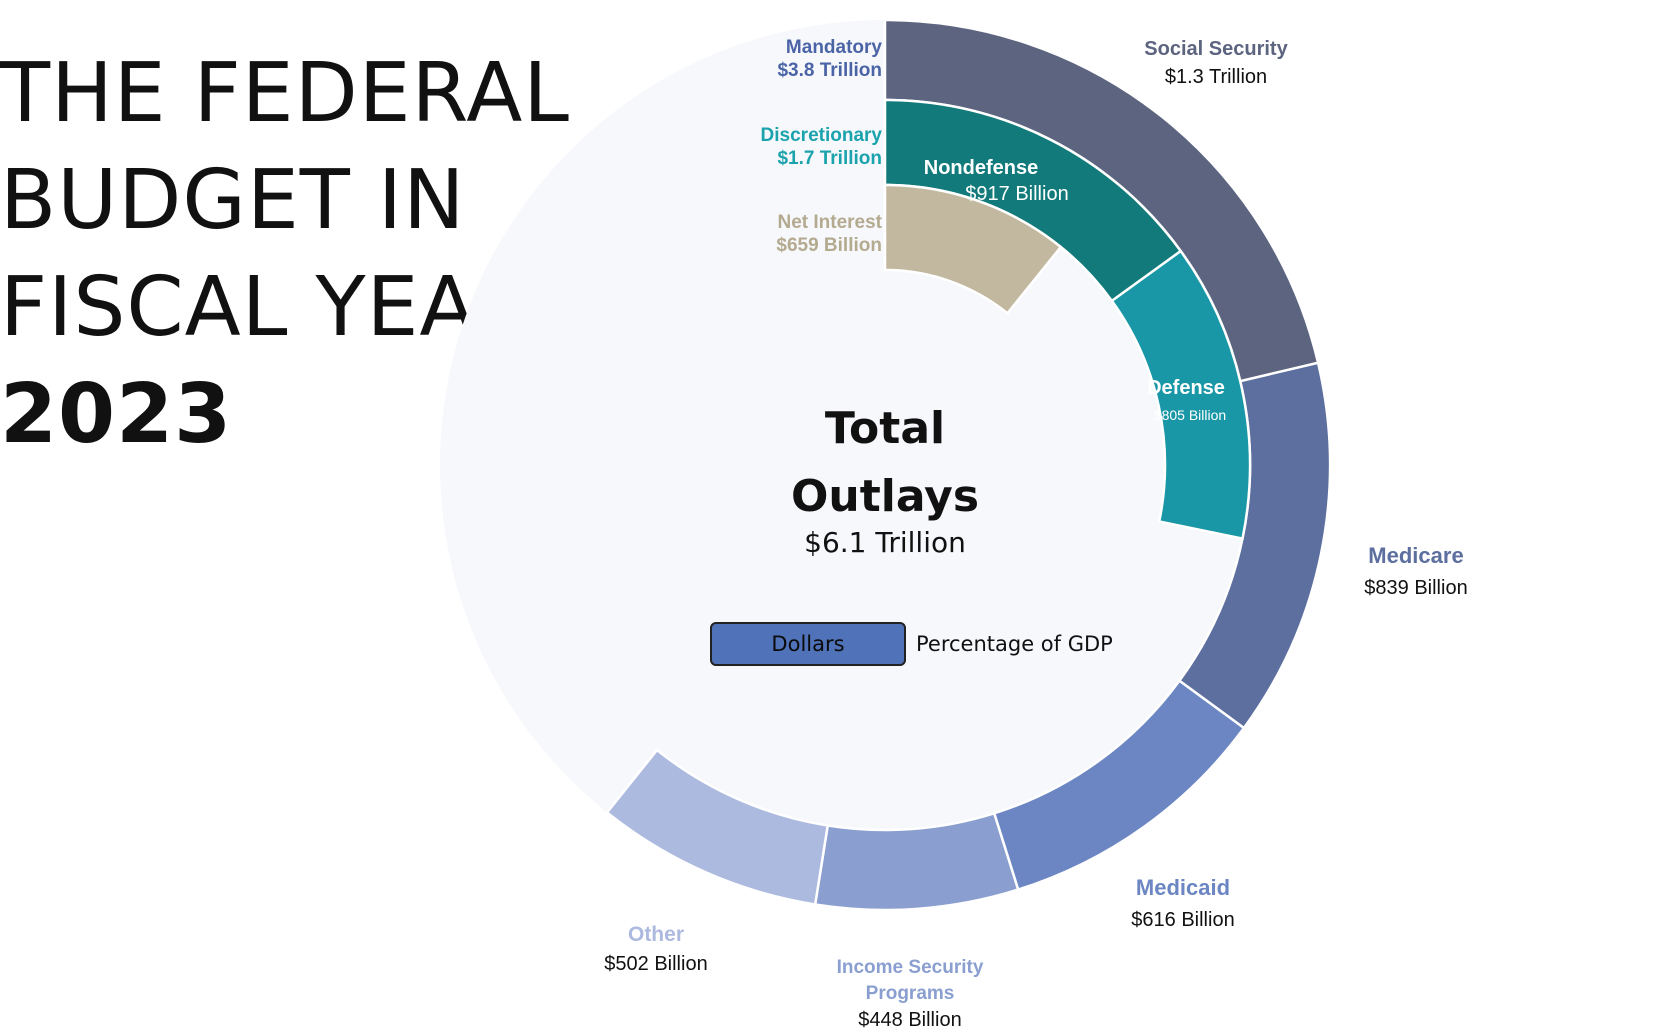 The width and height of the screenshot is (1663, 1033). I want to click on title-line-1: THE FEDERAL, so click(285, 93).